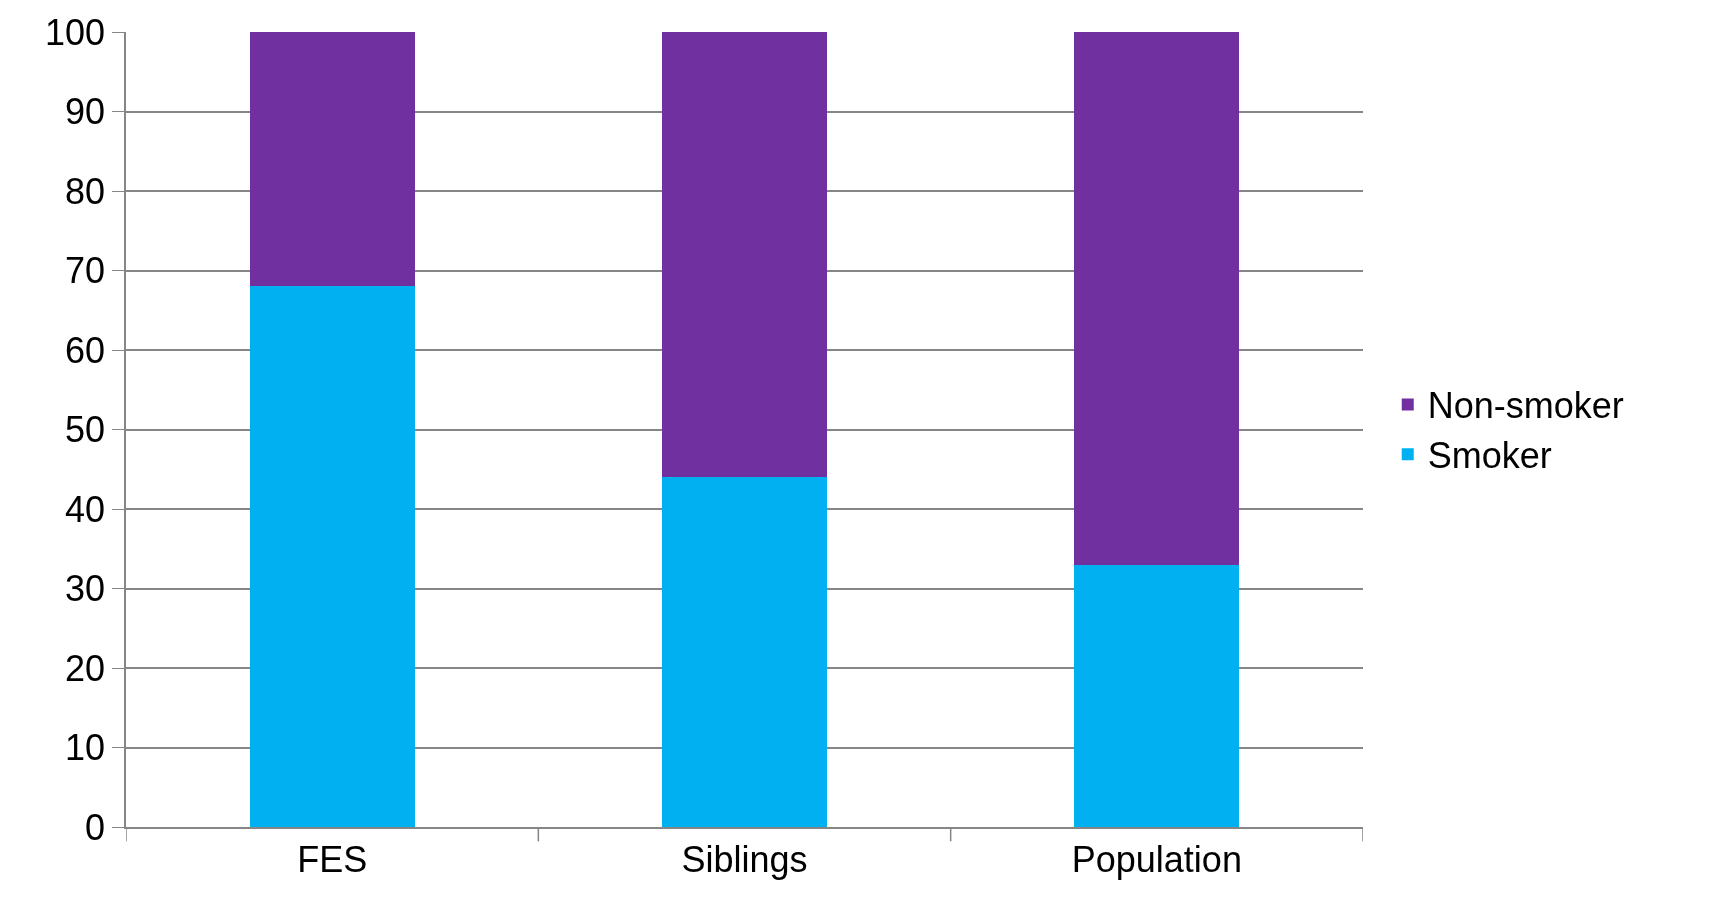 This screenshot has height=914, width=1713. What do you see at coordinates (85, 271) in the screenshot?
I see `y-tick-label: 70` at bounding box center [85, 271].